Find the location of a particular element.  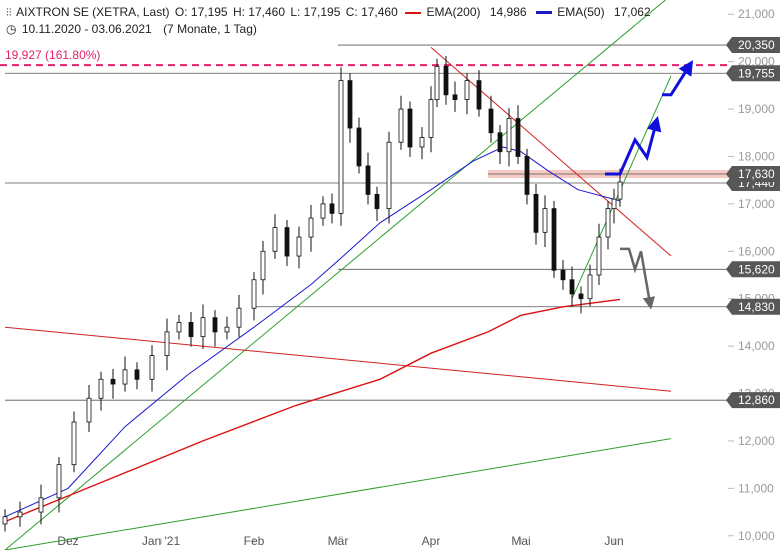

y-tick-label: 21,000 is located at coordinates (756, 14).